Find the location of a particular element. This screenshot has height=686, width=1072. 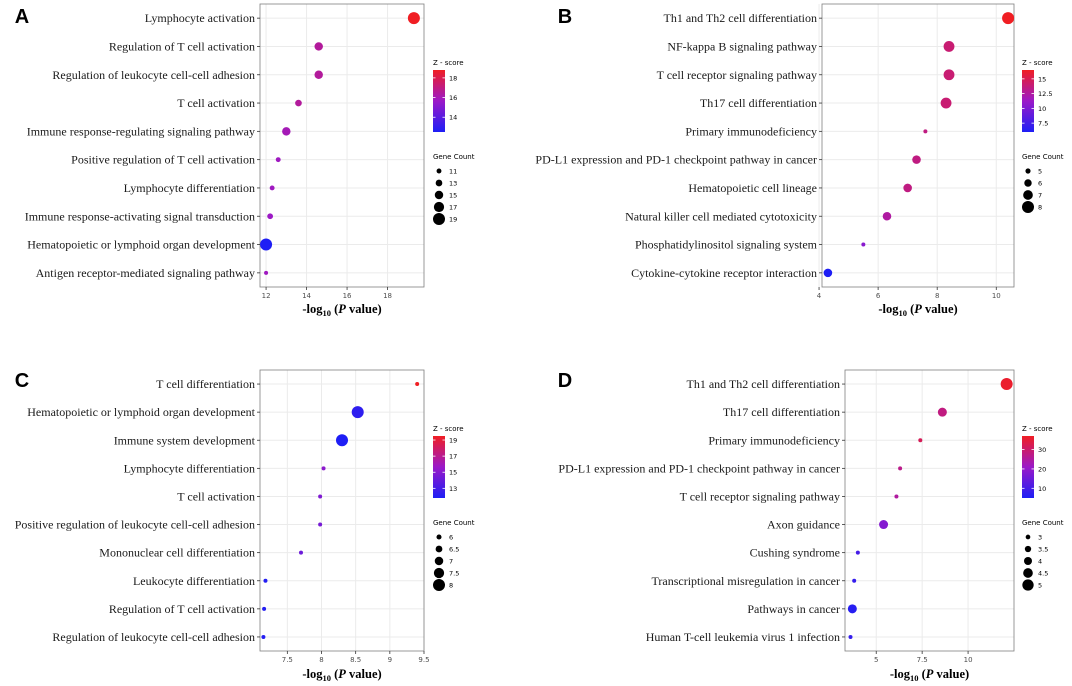

panel-c-category-label: T cell activation is located at coordinates (216, 496).